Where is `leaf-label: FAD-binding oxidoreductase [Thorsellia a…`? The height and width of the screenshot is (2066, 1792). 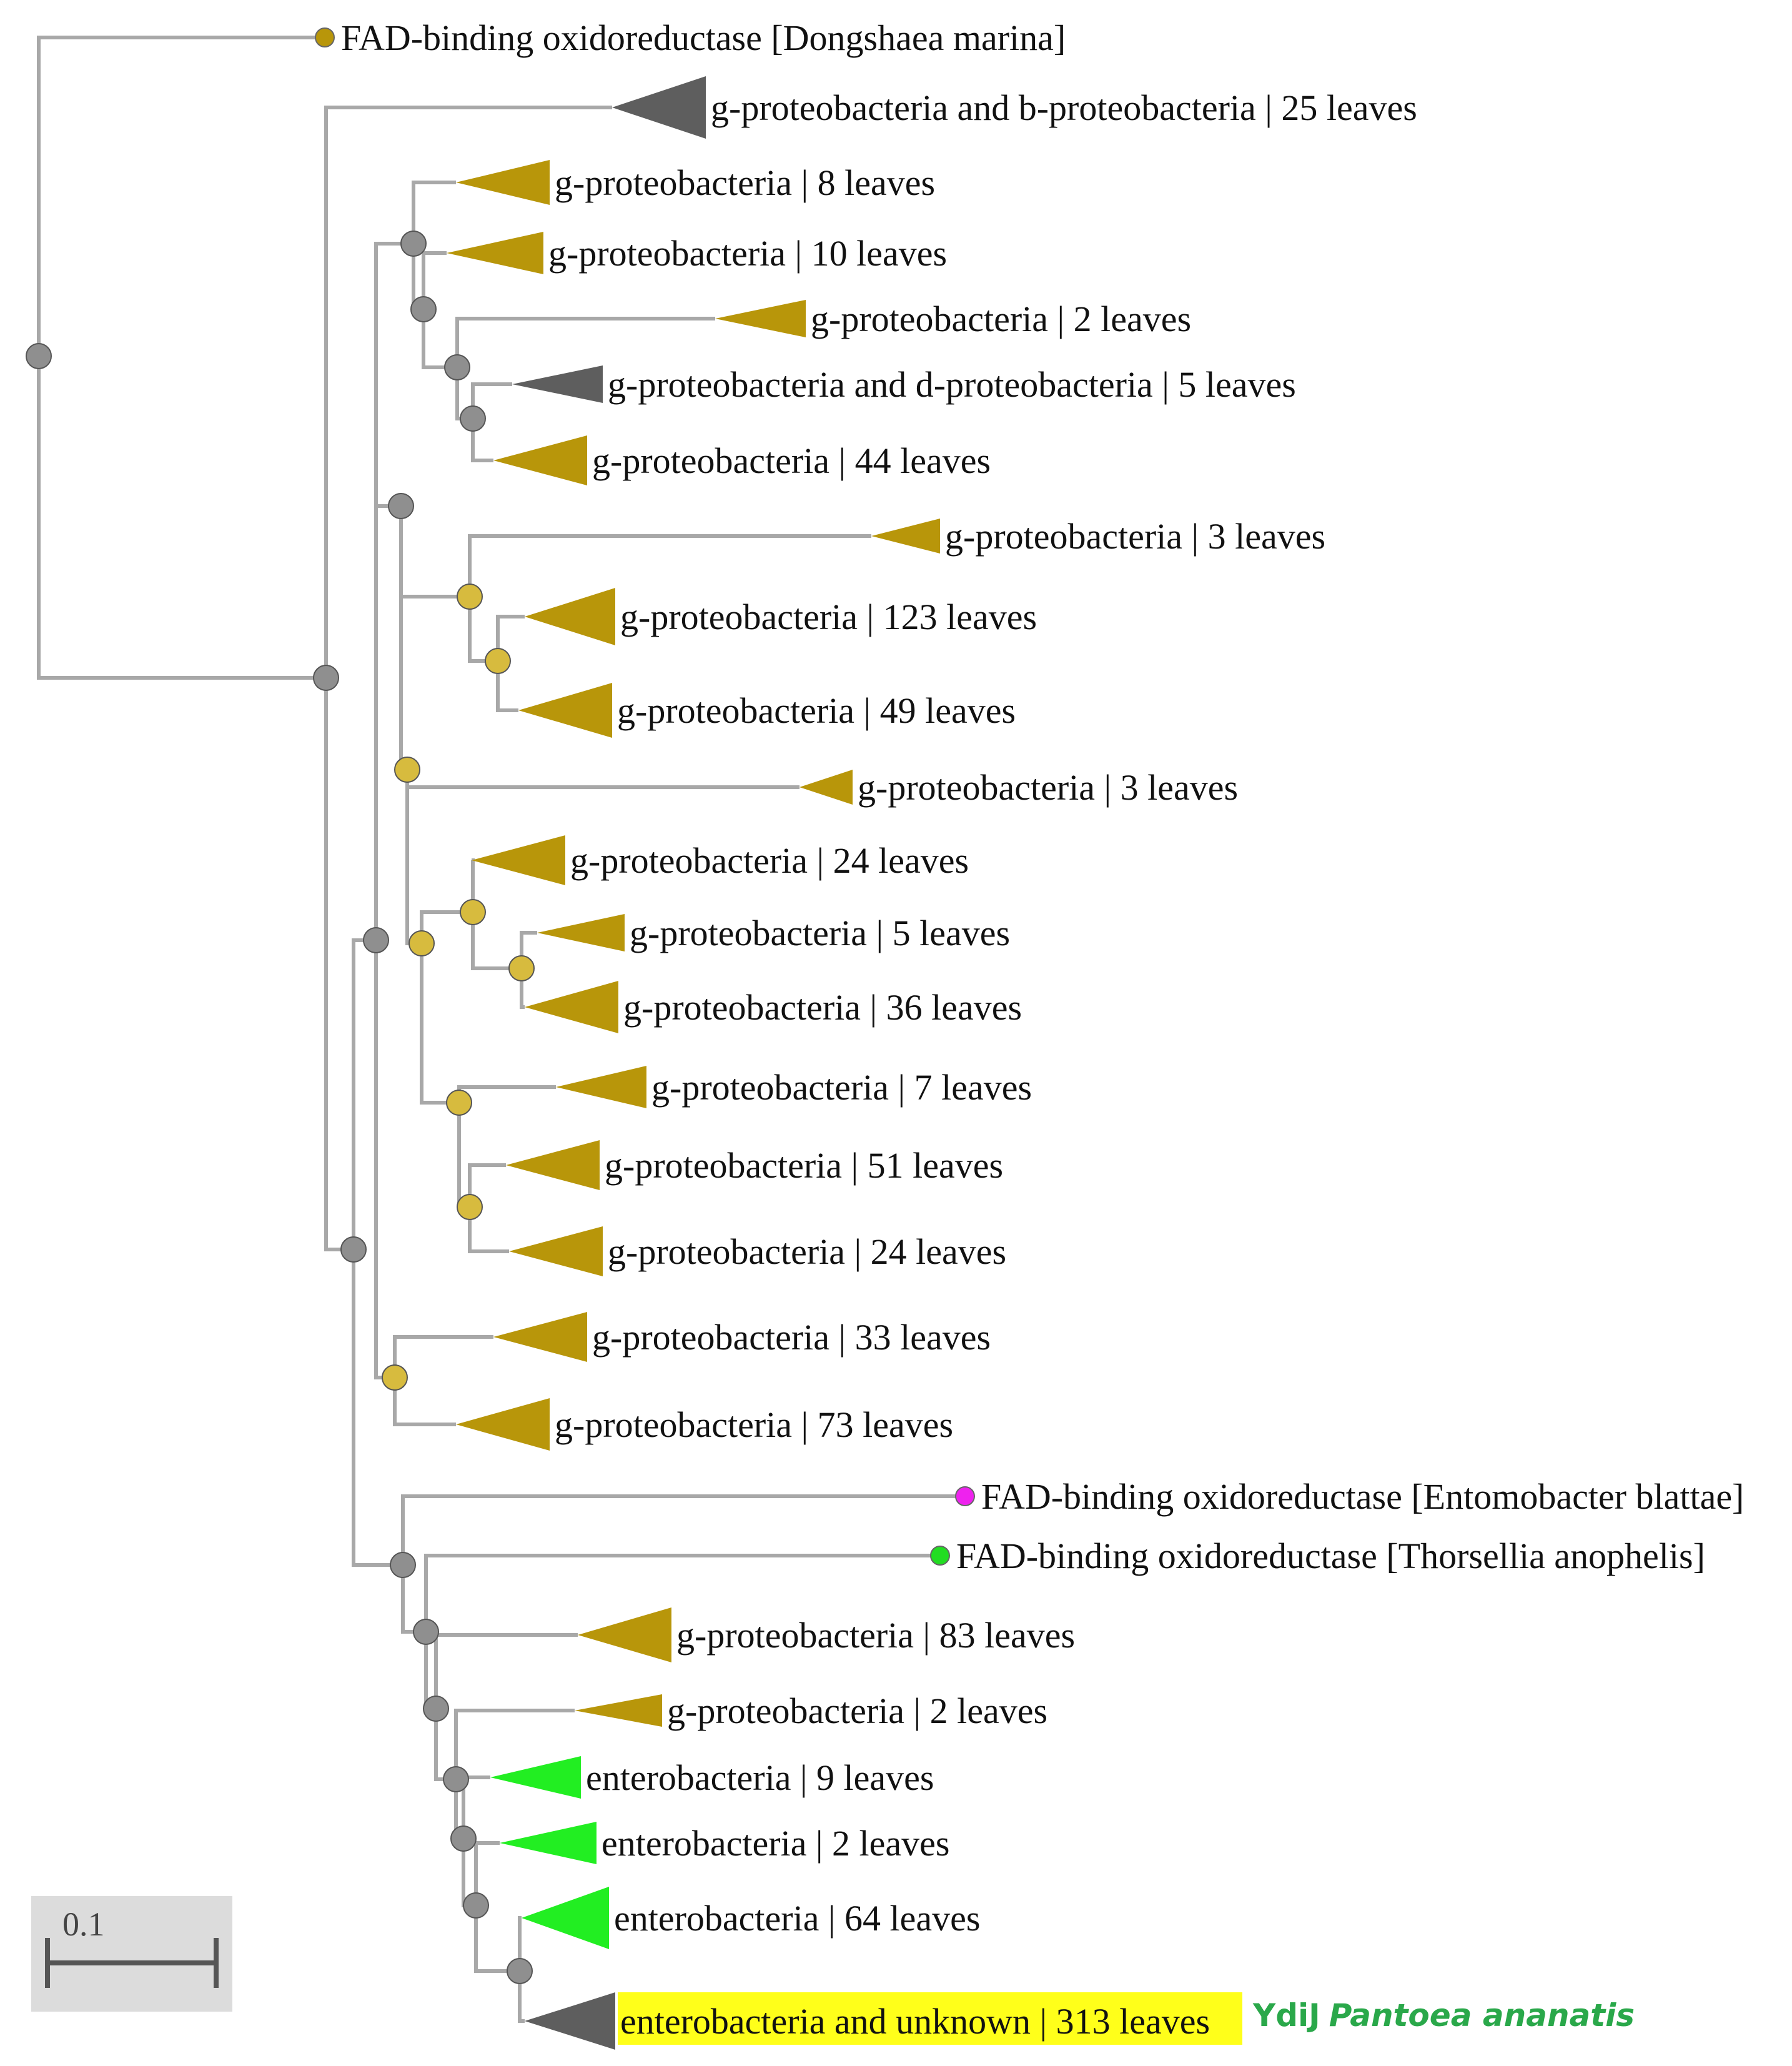 leaf-label: FAD-binding oxidoreductase [Thorsellia a… is located at coordinates (1330, 1556).